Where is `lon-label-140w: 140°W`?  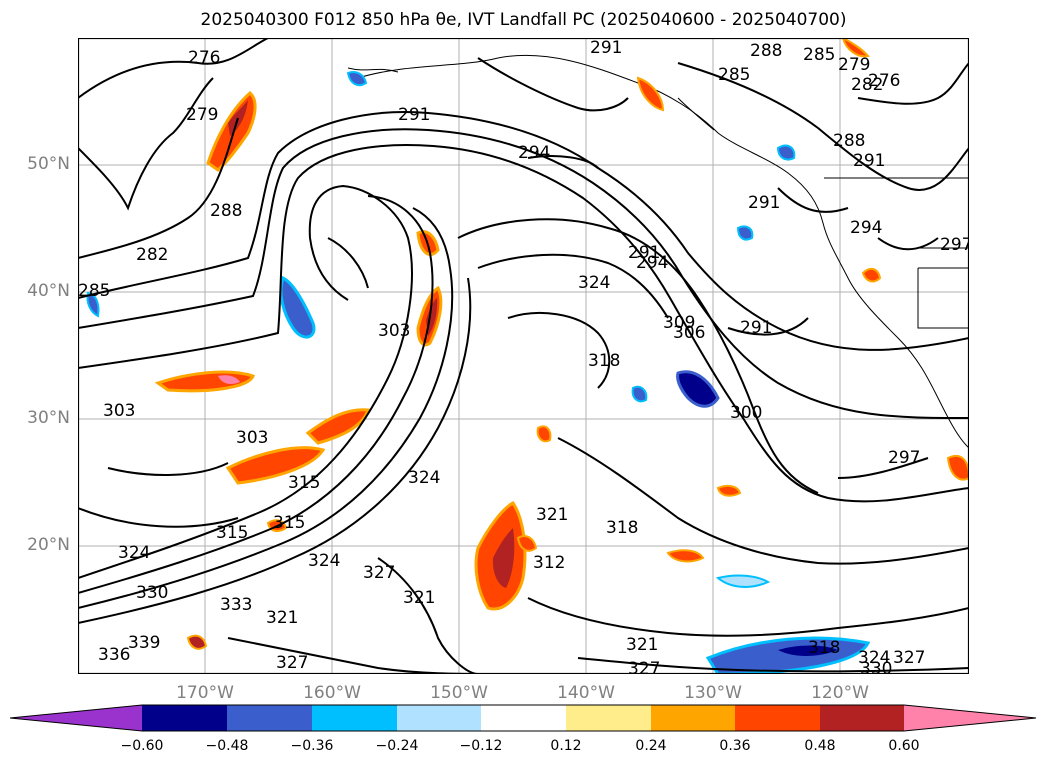 lon-label-140w: 140°W is located at coordinates (586, 693).